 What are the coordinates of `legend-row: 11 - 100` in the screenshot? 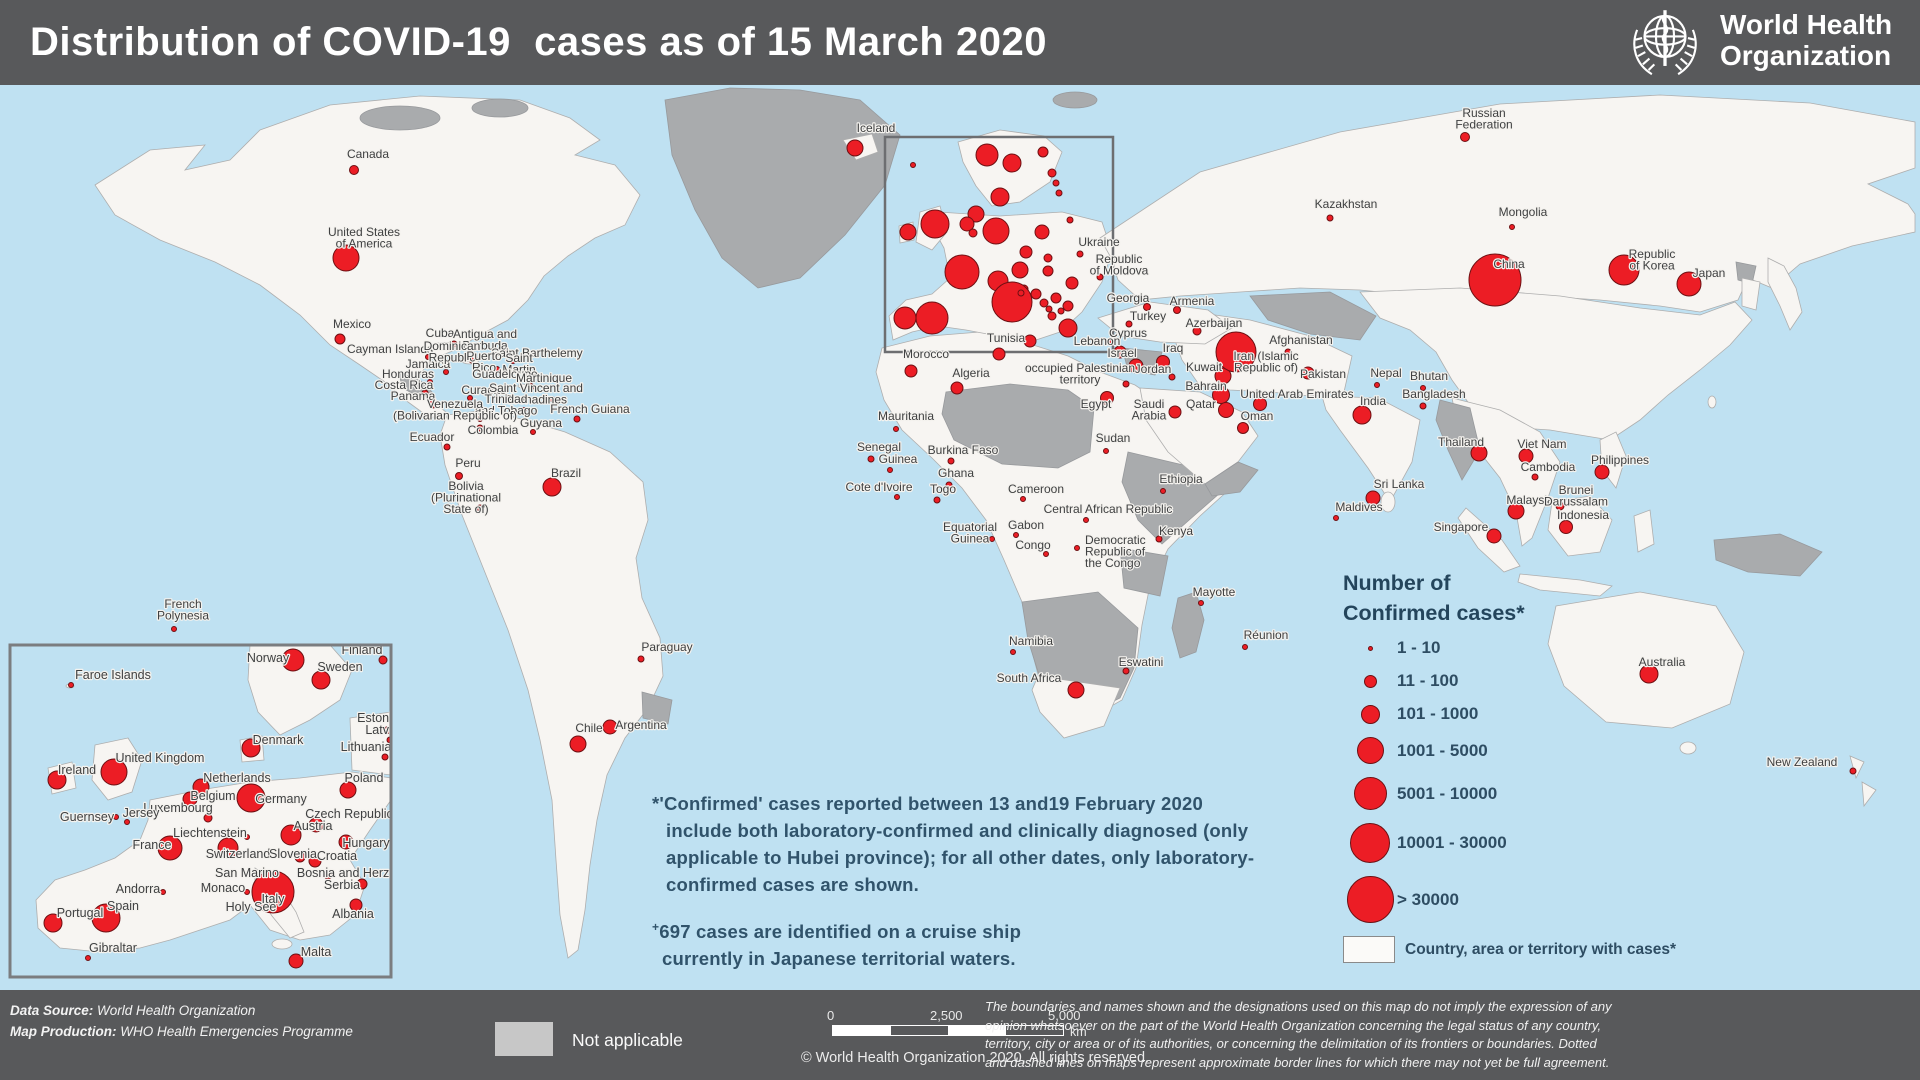 It's located at (1553, 681).